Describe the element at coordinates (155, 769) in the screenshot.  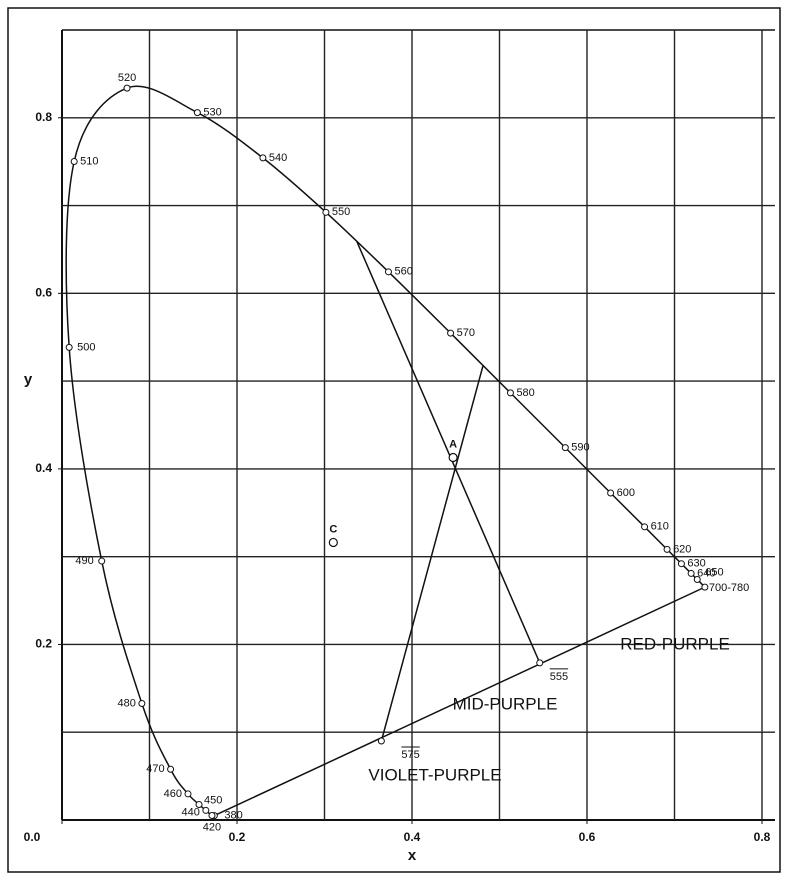
I see `wavelength-label: 470` at that location.